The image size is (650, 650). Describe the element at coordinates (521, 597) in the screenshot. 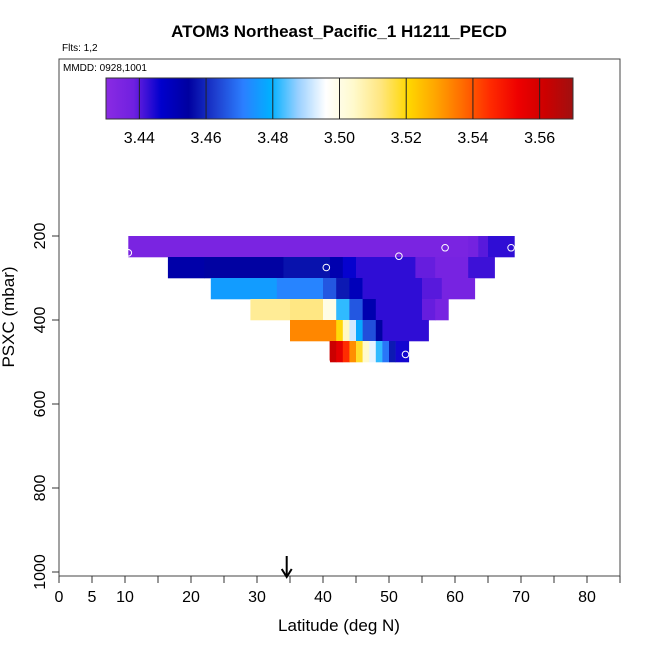

I see `x-tick-label: 70` at that location.